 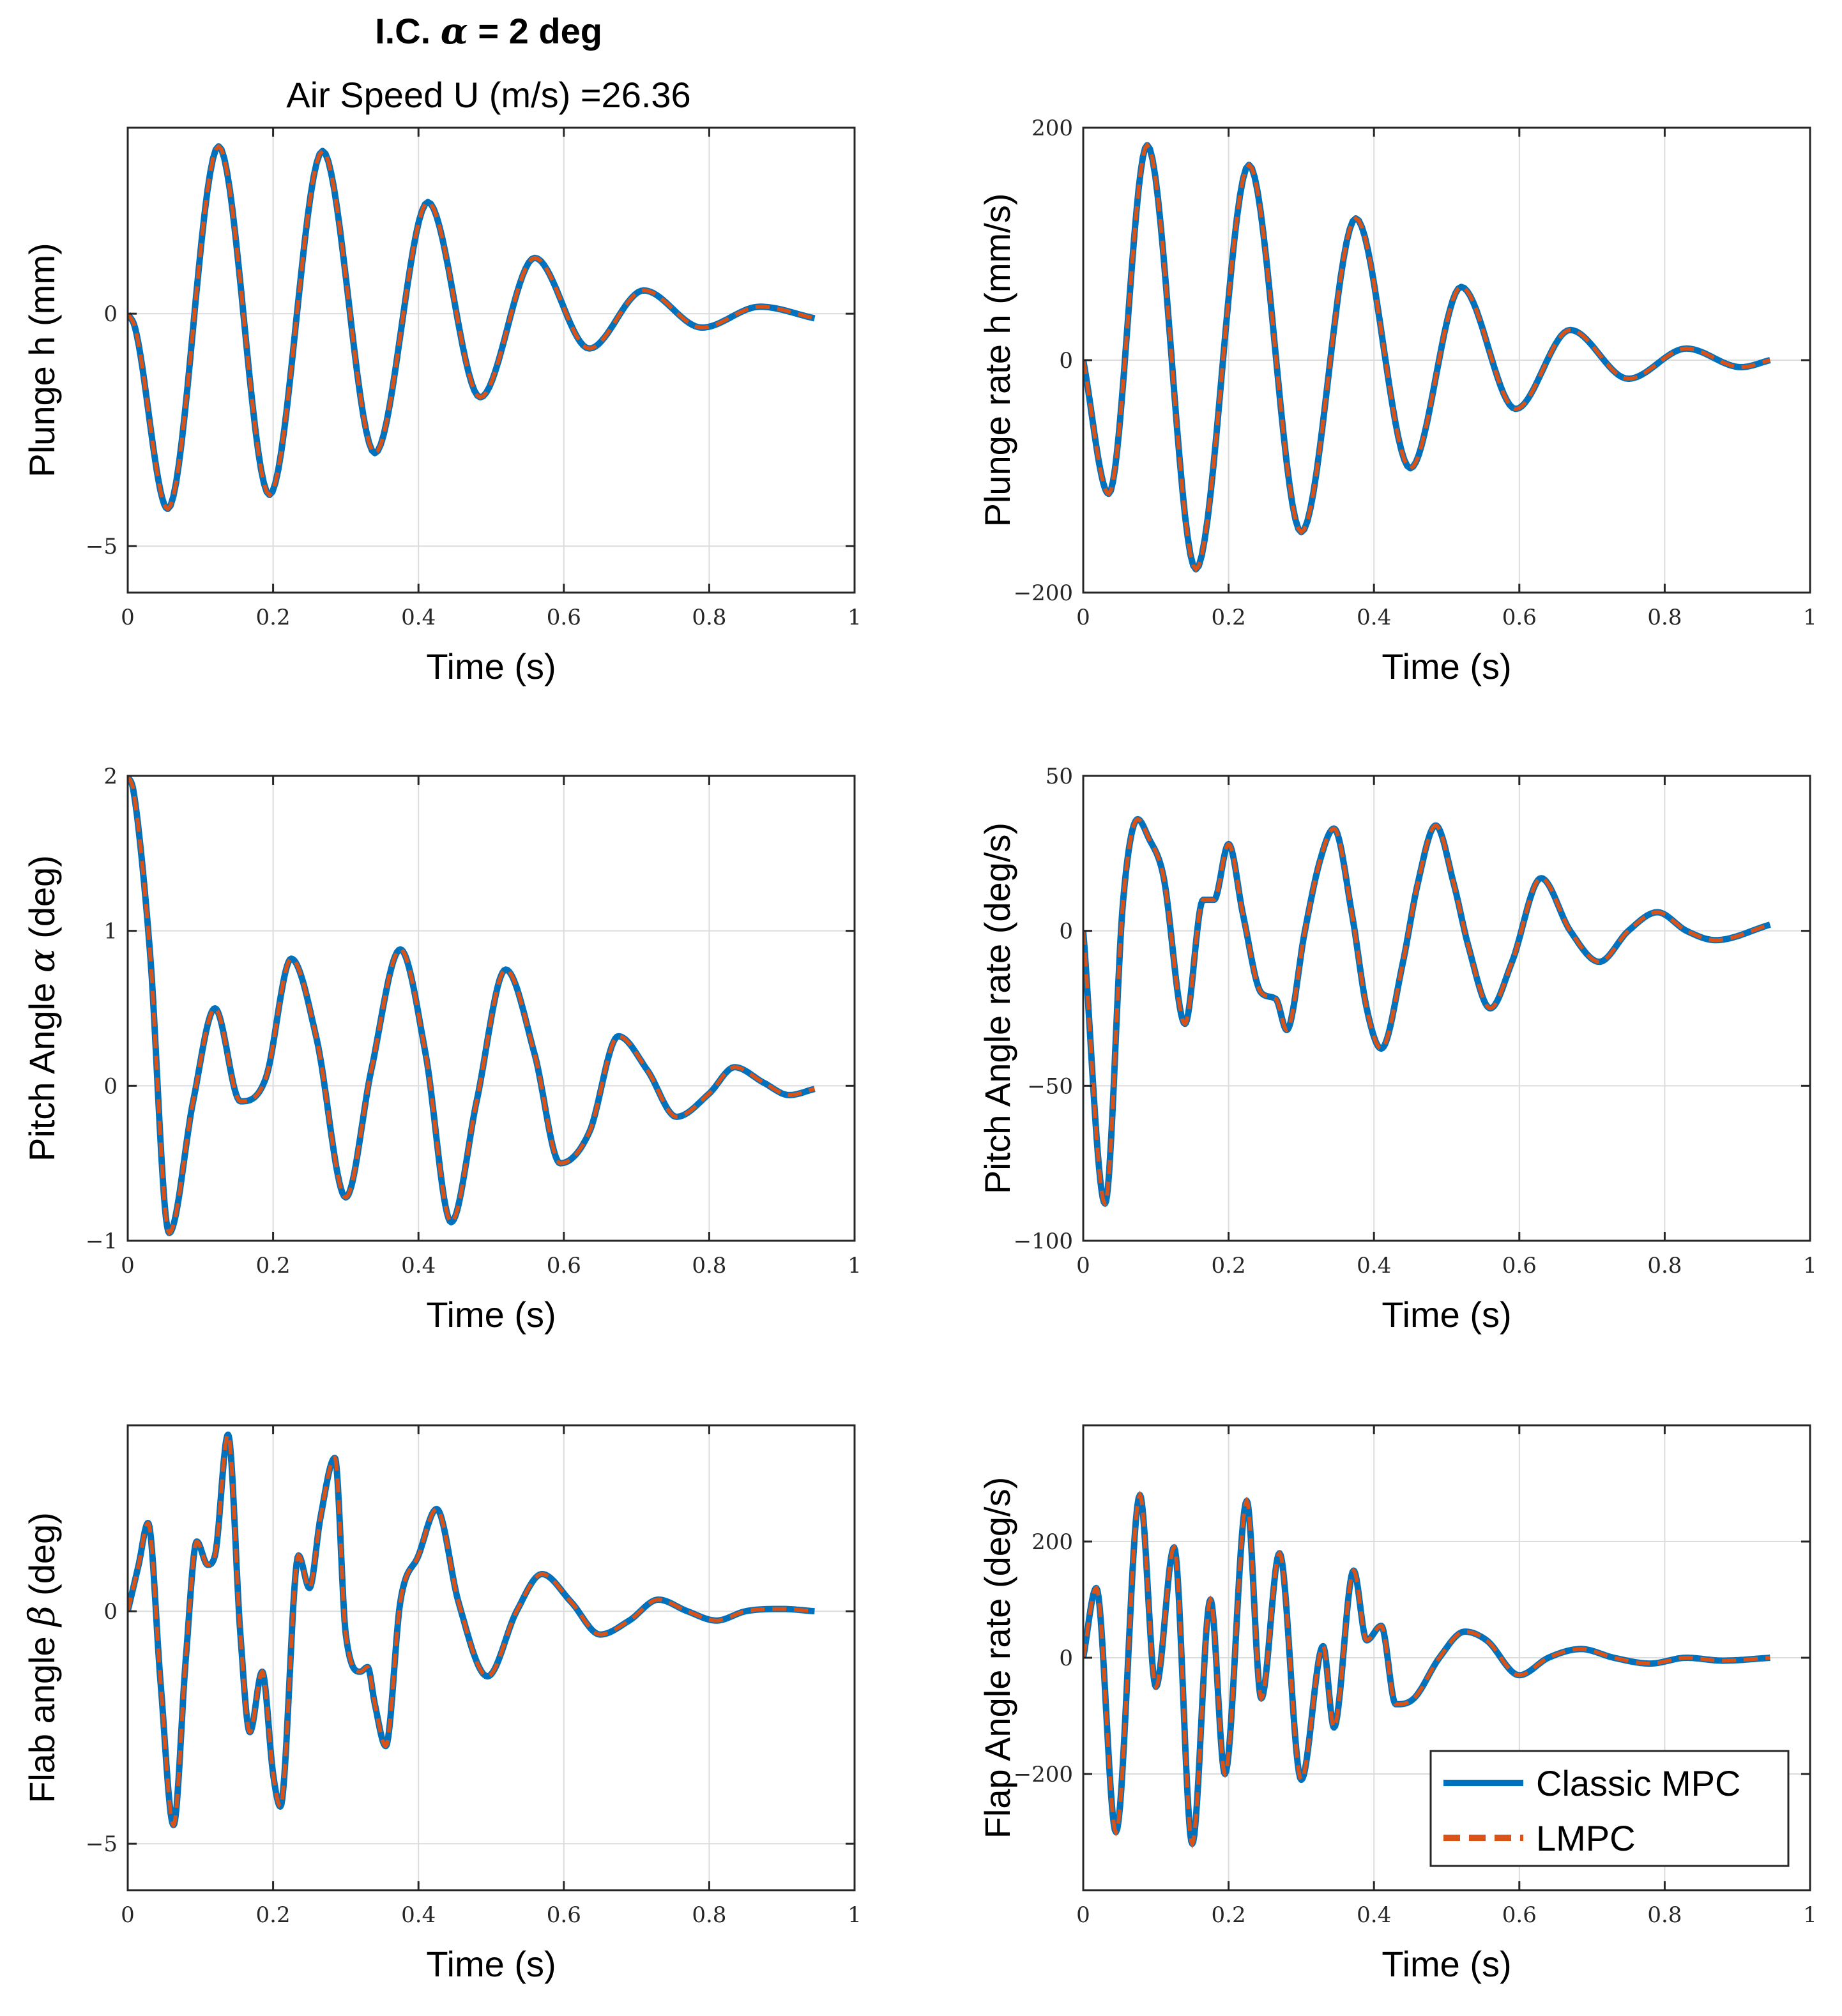 What do you see at coordinates (42, 360) in the screenshot?
I see `y-axis-label: Plunge h (mm)` at bounding box center [42, 360].